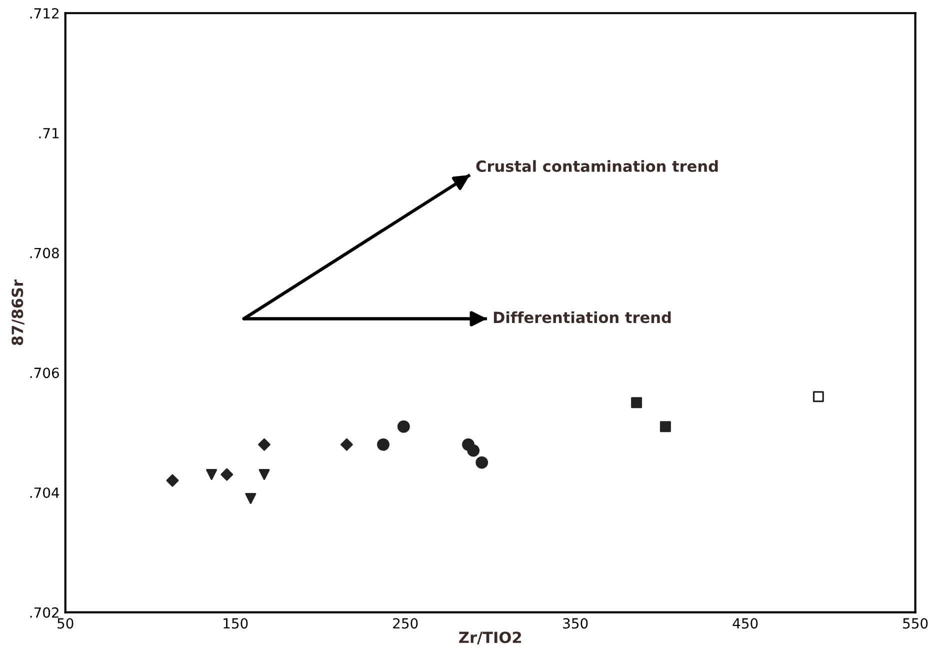  Describe the element at coordinates (44, 373) in the screenshot. I see `y-tick-label: .706` at that location.